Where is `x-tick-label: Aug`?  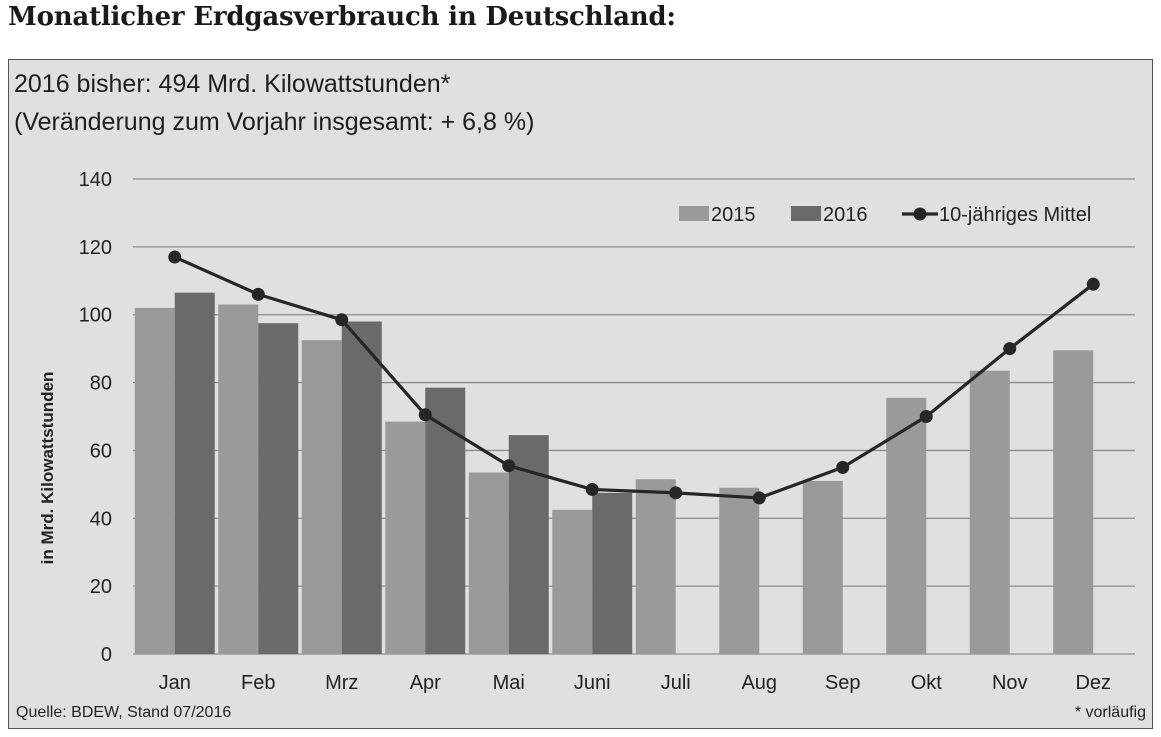 x-tick-label: Aug is located at coordinates (759, 683).